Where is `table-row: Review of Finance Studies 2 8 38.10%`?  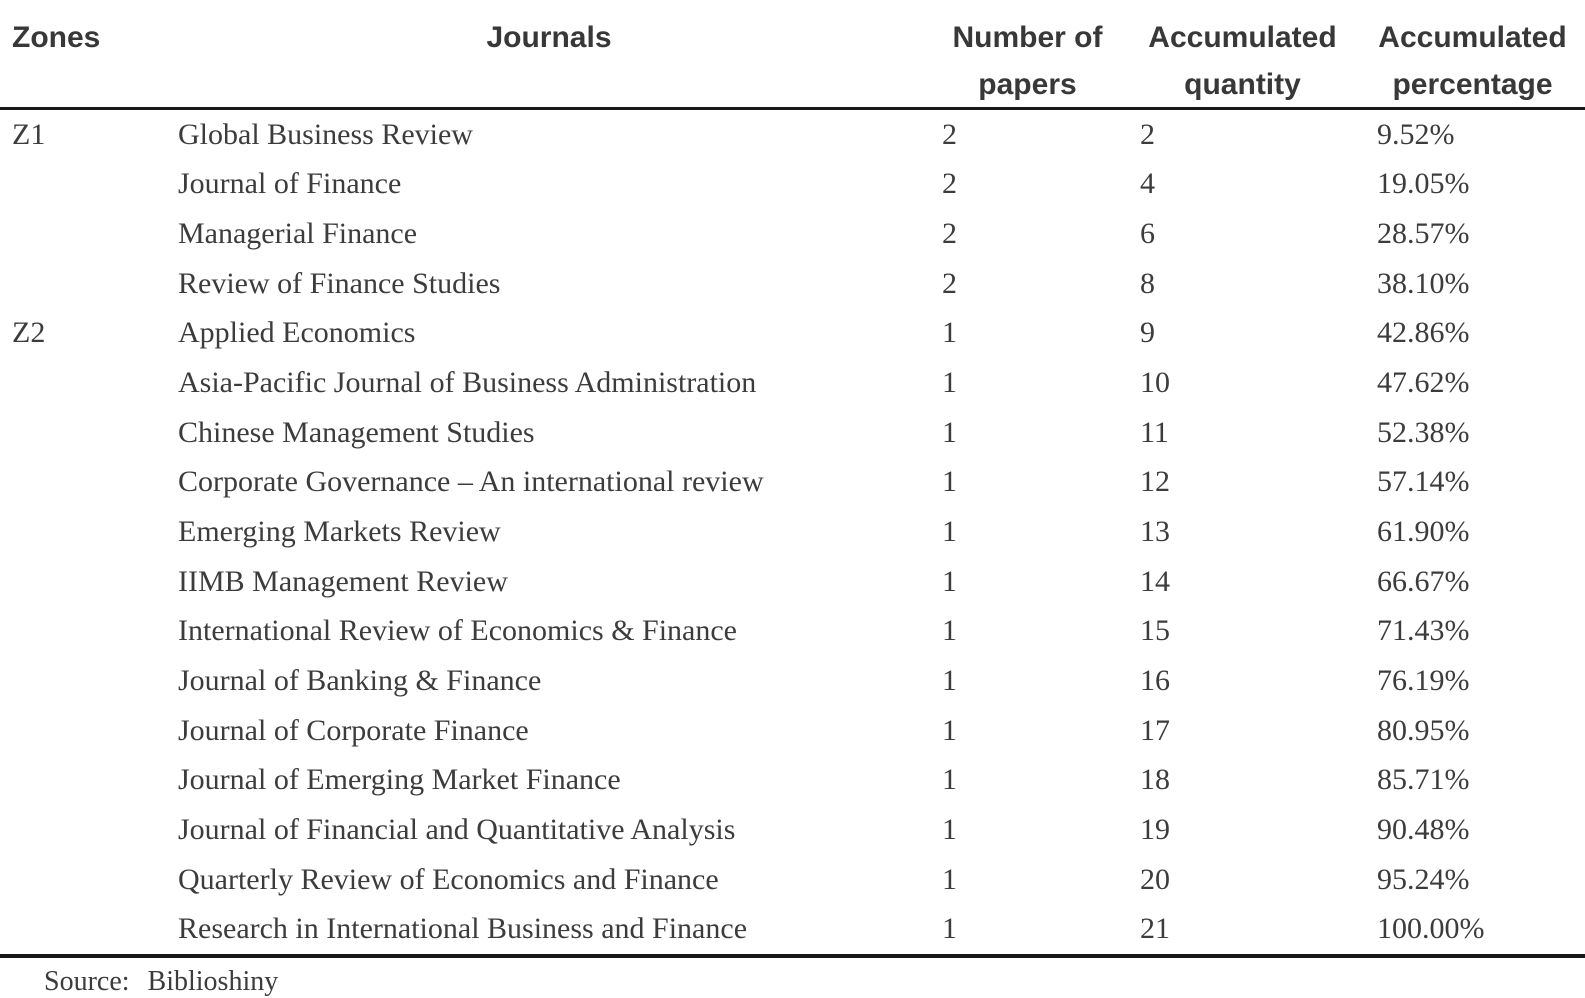
table-row: Review of Finance Studies 2 8 38.10% is located at coordinates (792, 284).